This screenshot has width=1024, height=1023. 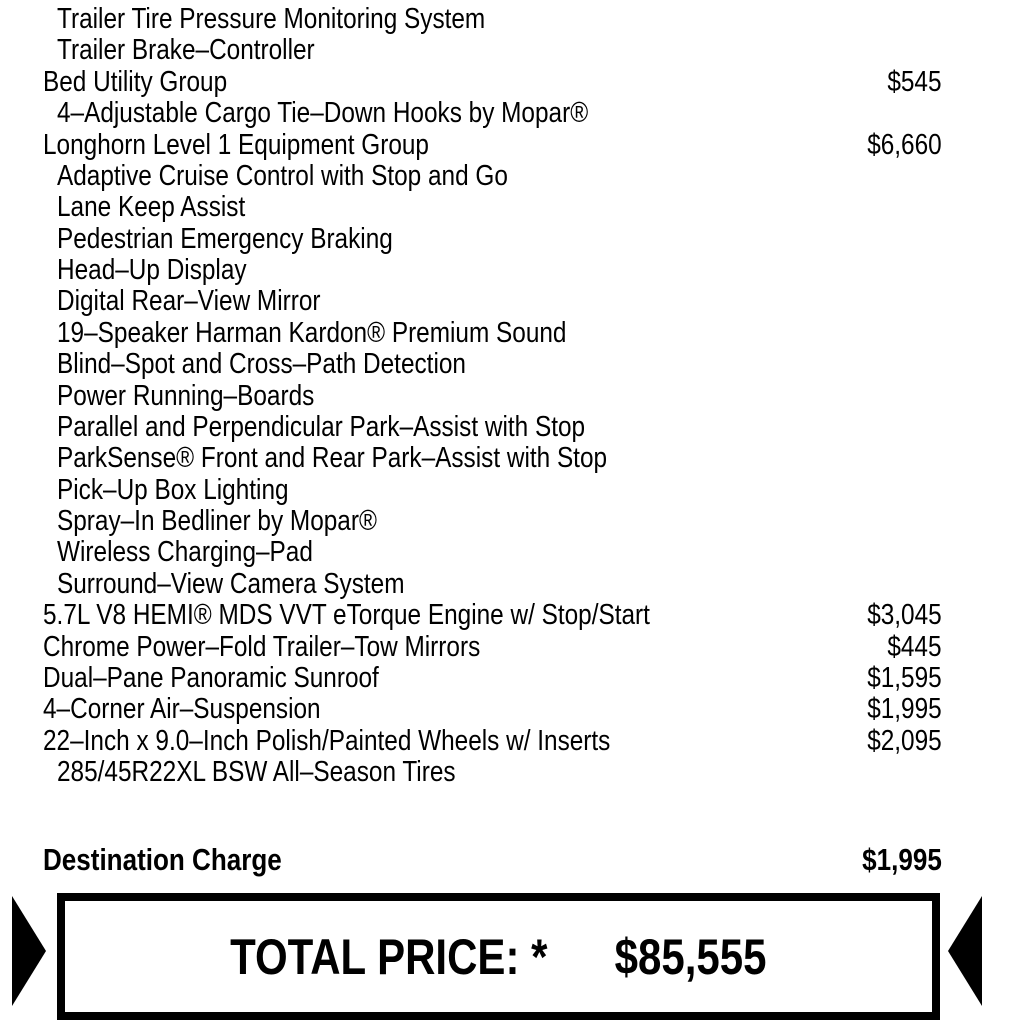 I want to click on option-price: $545, so click(x=914, y=81).